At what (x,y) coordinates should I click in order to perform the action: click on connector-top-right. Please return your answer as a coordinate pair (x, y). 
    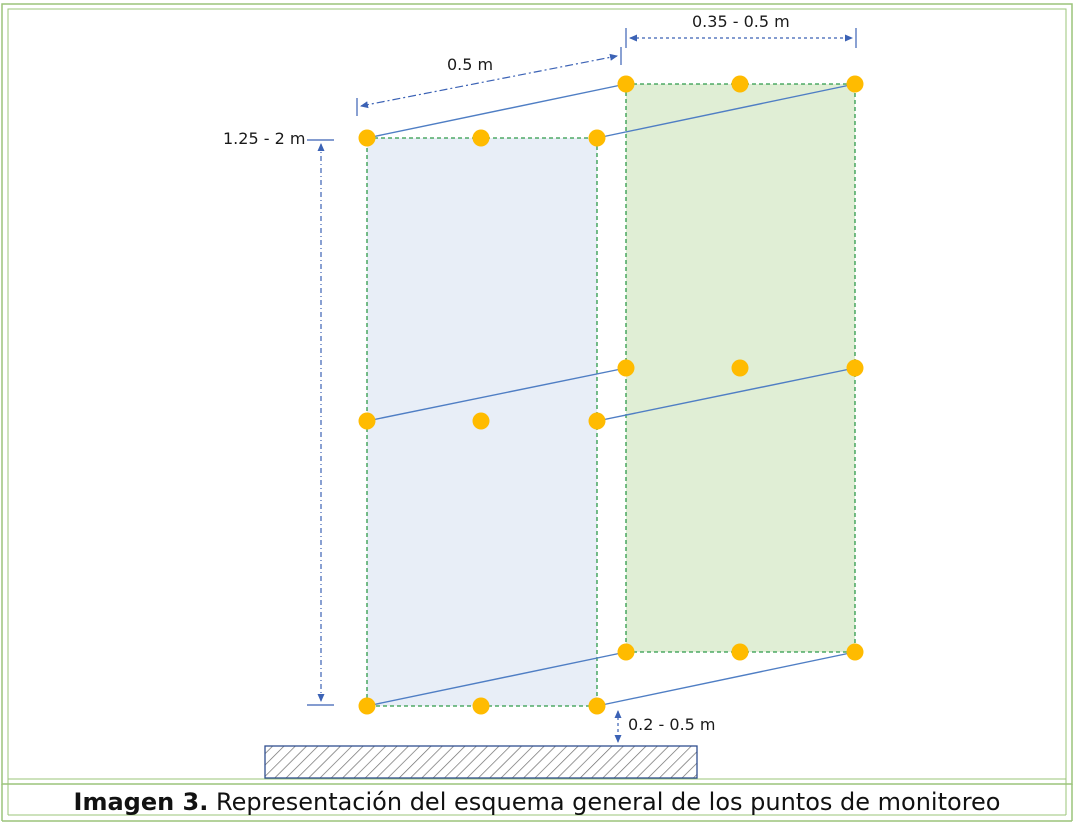
    Looking at the image, I should click on (726, 111).